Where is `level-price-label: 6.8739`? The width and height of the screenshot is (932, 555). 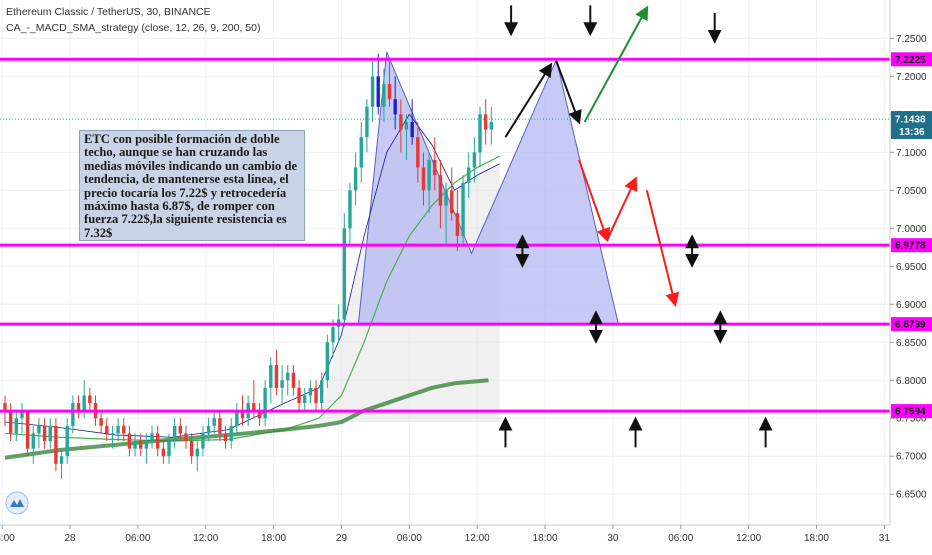
level-price-label: 6.8739 is located at coordinates (910, 325).